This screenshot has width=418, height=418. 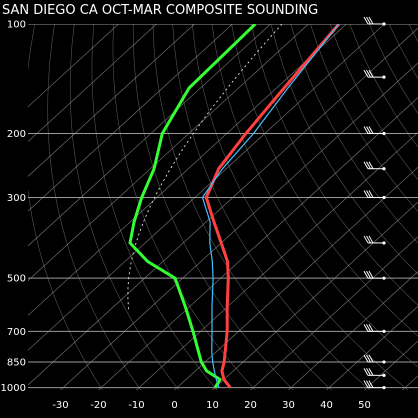 I want to click on pressure-tick-label: 500, so click(x=16, y=279).